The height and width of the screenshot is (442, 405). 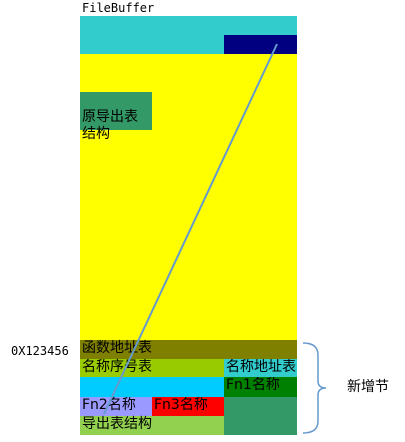 What do you see at coordinates (117, 424) in the screenshot?
I see `export-struct-label: 导出表结构` at bounding box center [117, 424].